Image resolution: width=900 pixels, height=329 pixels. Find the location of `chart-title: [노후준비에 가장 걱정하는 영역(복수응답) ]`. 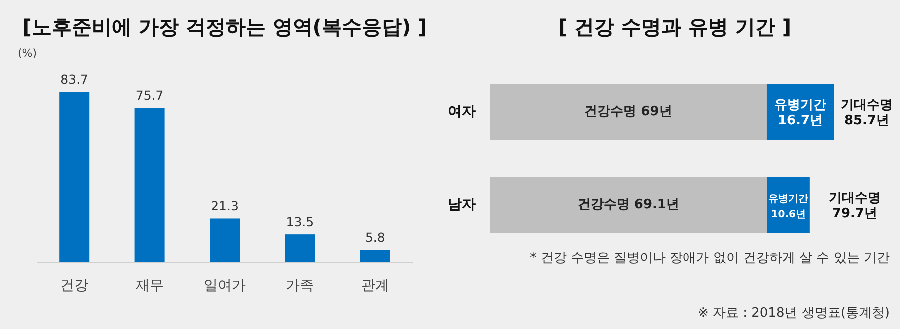

chart-title: [노후준비에 가장 걱정하는 영역(복수응답) ] is located at coordinates (225, 27).